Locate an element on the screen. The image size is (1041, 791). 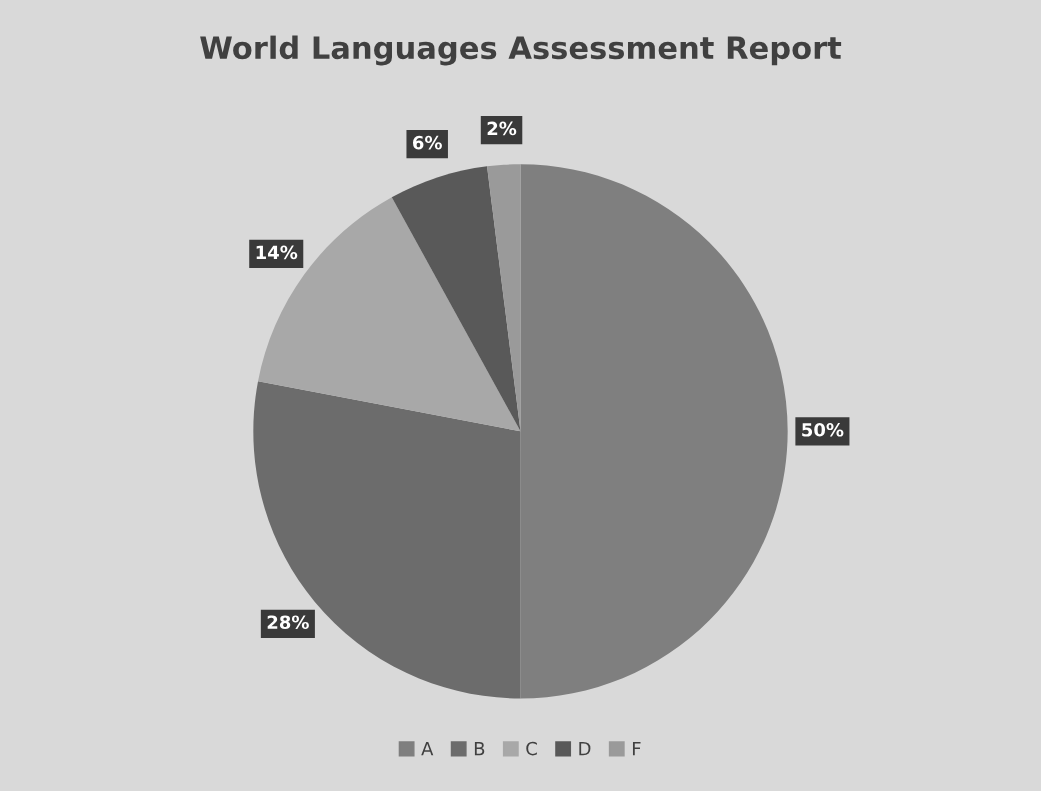
legend-label: A is located at coordinates (427, 749).